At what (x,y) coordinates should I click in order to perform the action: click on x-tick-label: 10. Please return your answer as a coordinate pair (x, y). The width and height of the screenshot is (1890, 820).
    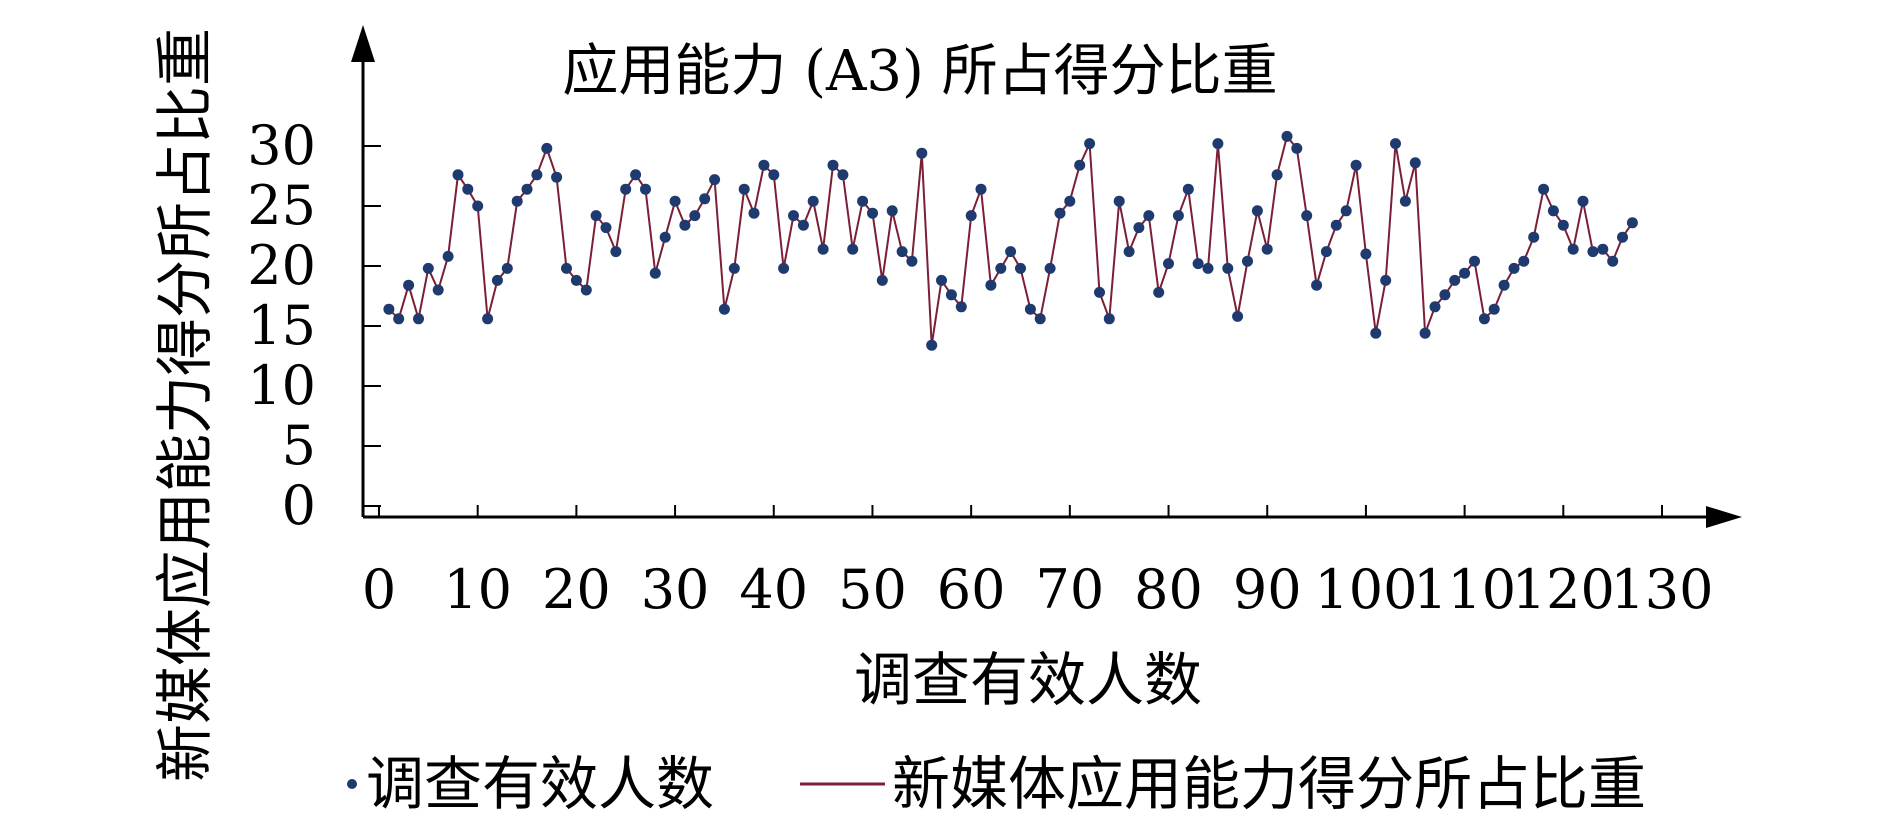
    Looking at the image, I should click on (477, 589).